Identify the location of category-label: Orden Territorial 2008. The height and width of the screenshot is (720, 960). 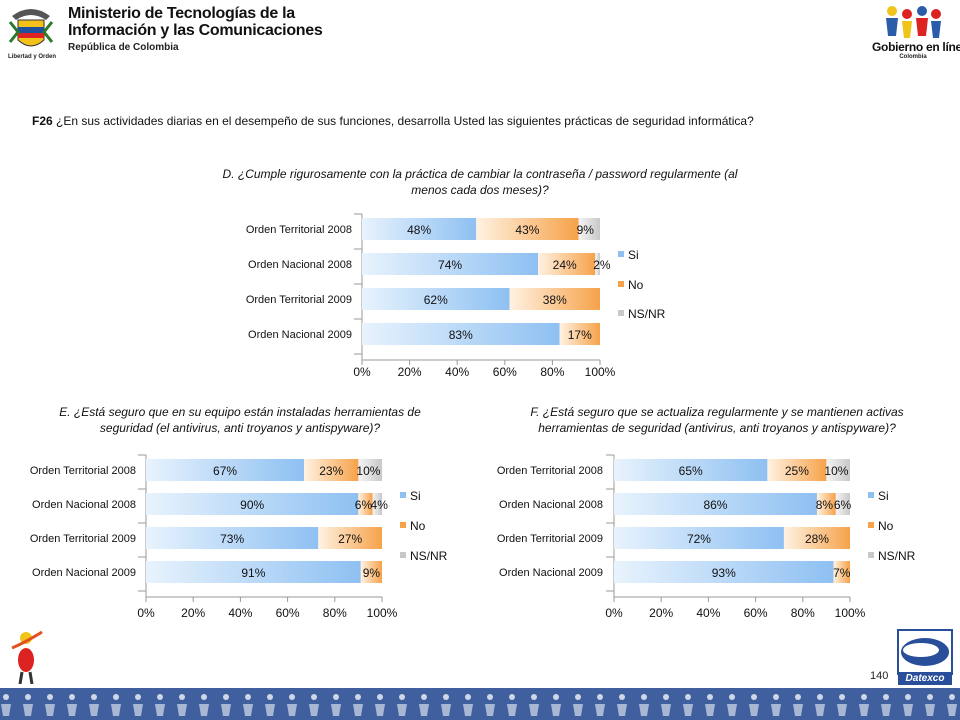
(83, 471).